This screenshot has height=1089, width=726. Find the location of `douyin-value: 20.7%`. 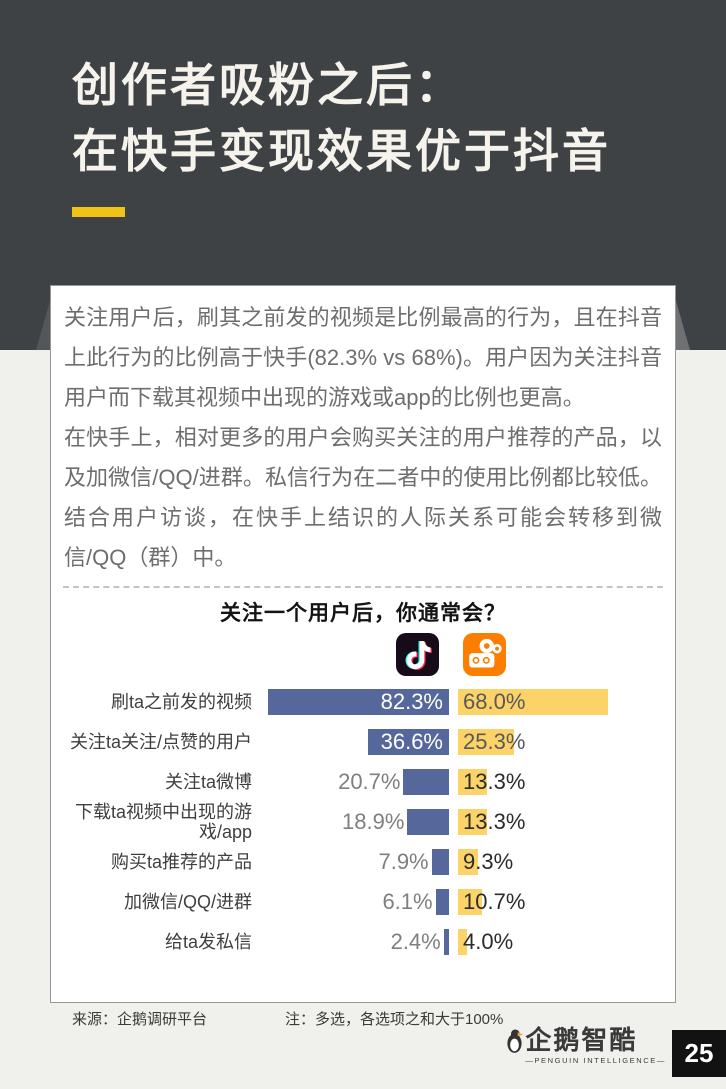

douyin-value: 20.7% is located at coordinates (369, 781).